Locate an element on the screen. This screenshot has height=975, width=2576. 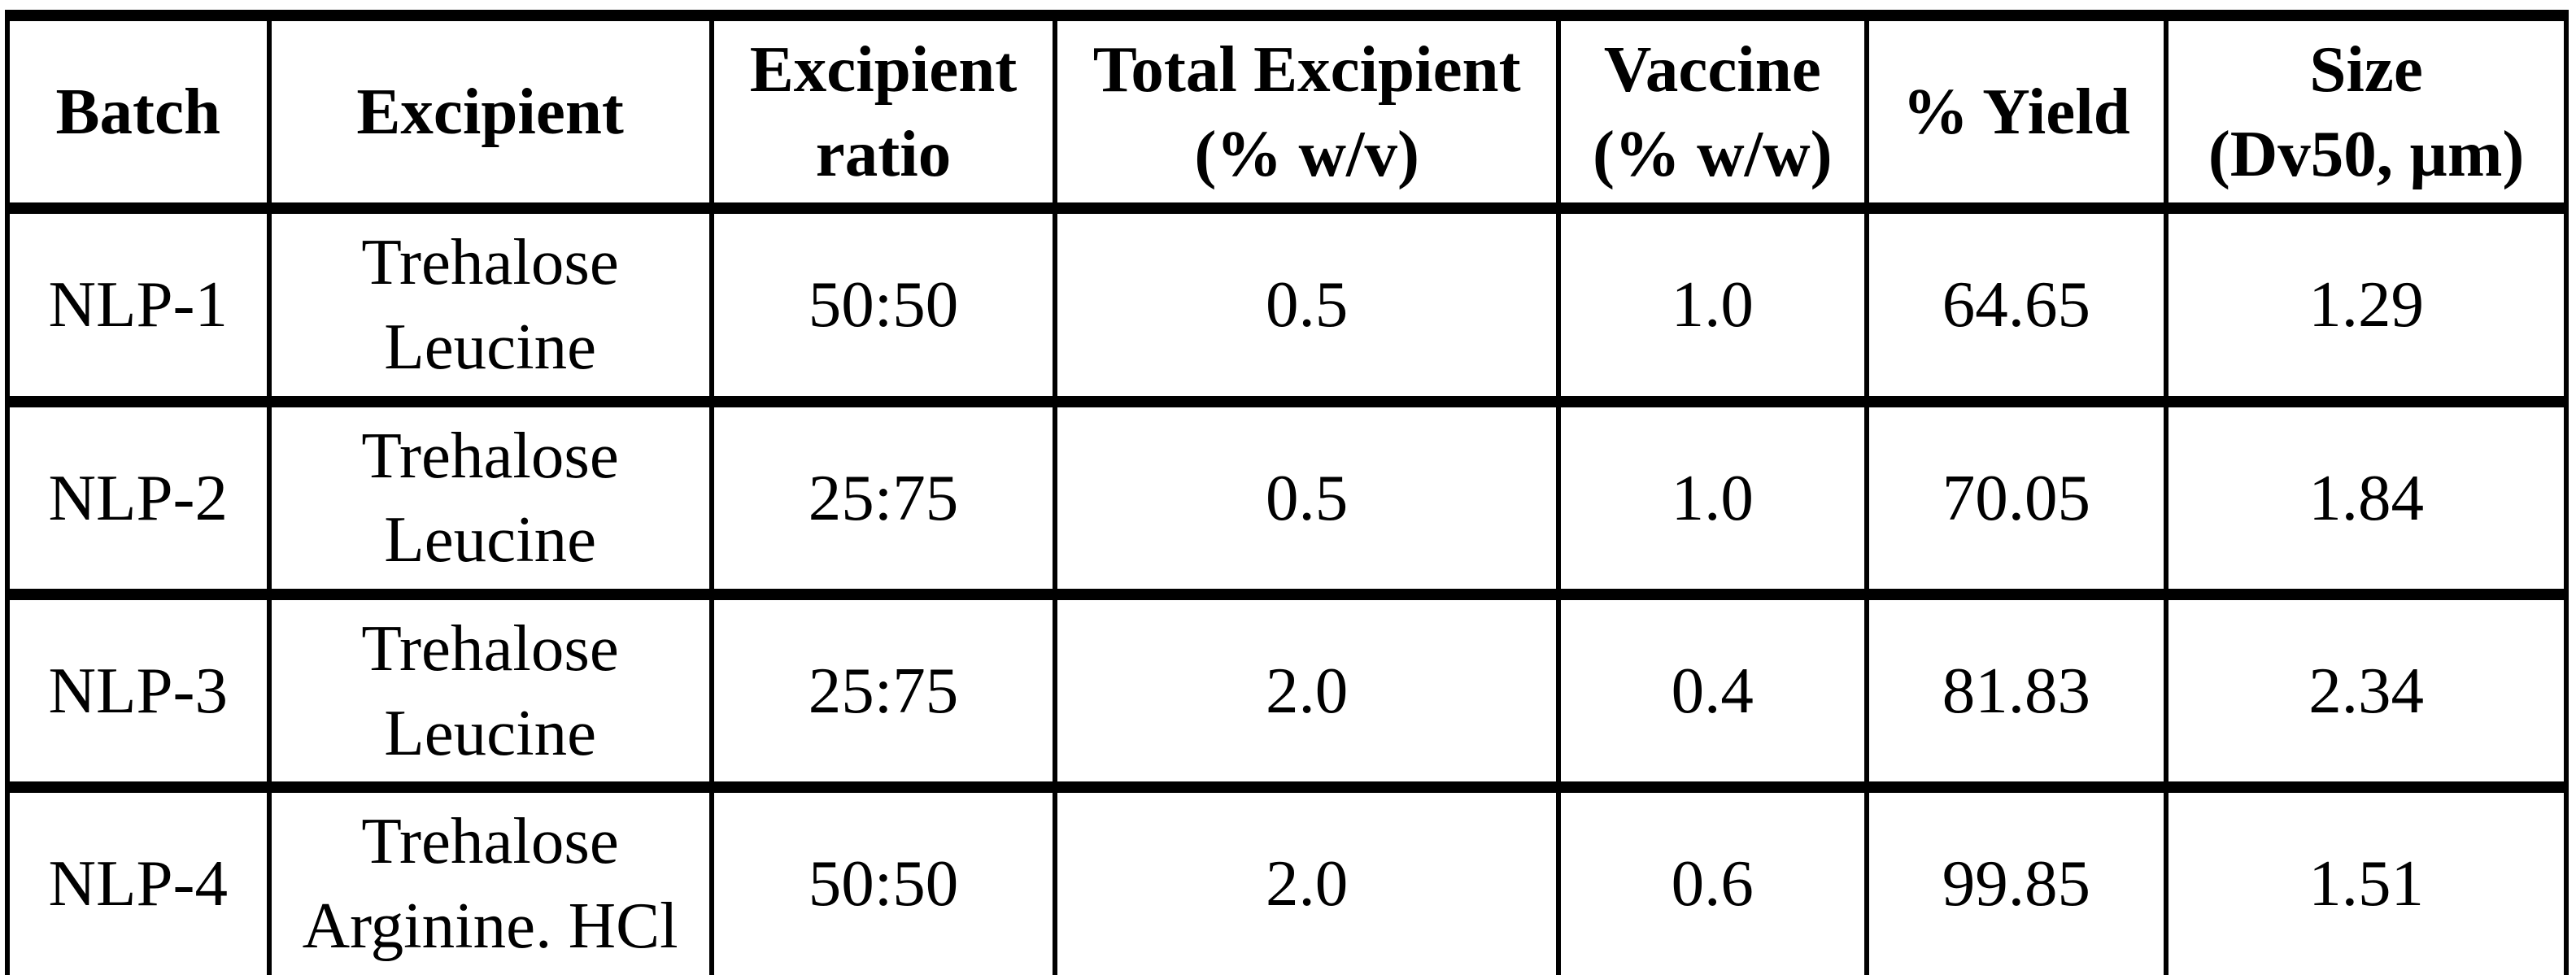
table-cell: 1.29 is located at coordinates (2366, 304).